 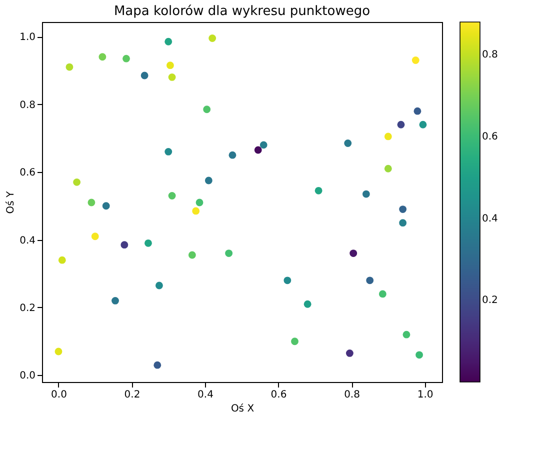 What do you see at coordinates (59, 395) in the screenshot?
I see `x-tick-label: 0.0` at bounding box center [59, 395].